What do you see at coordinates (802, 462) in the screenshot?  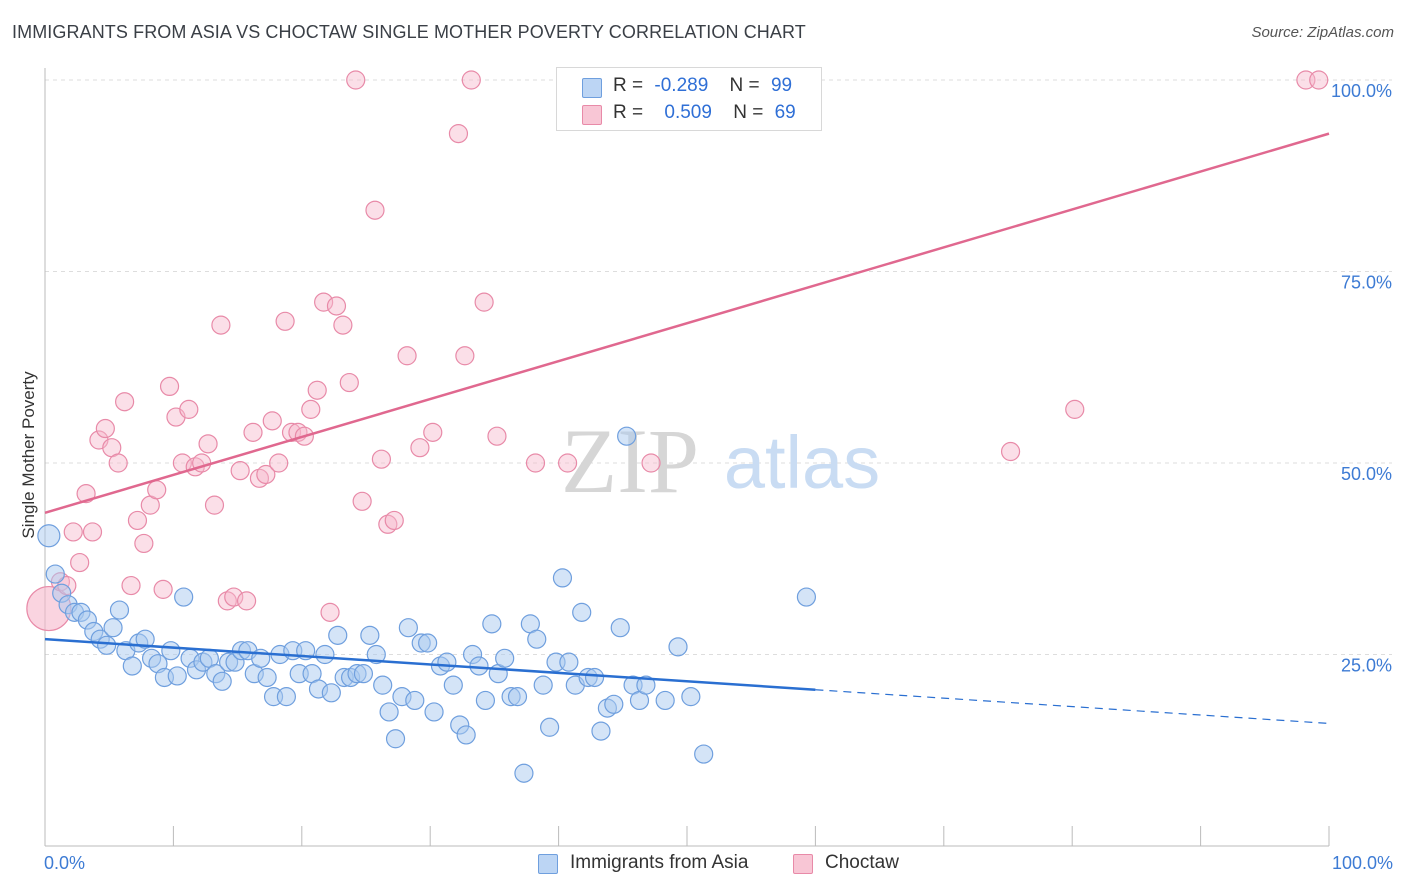 I see `watermark-atlas: atlas` at bounding box center [802, 462].